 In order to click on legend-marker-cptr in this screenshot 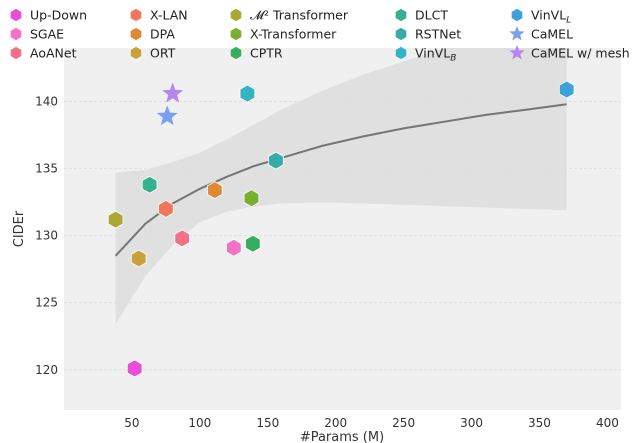, I will do `click(236, 53)`.